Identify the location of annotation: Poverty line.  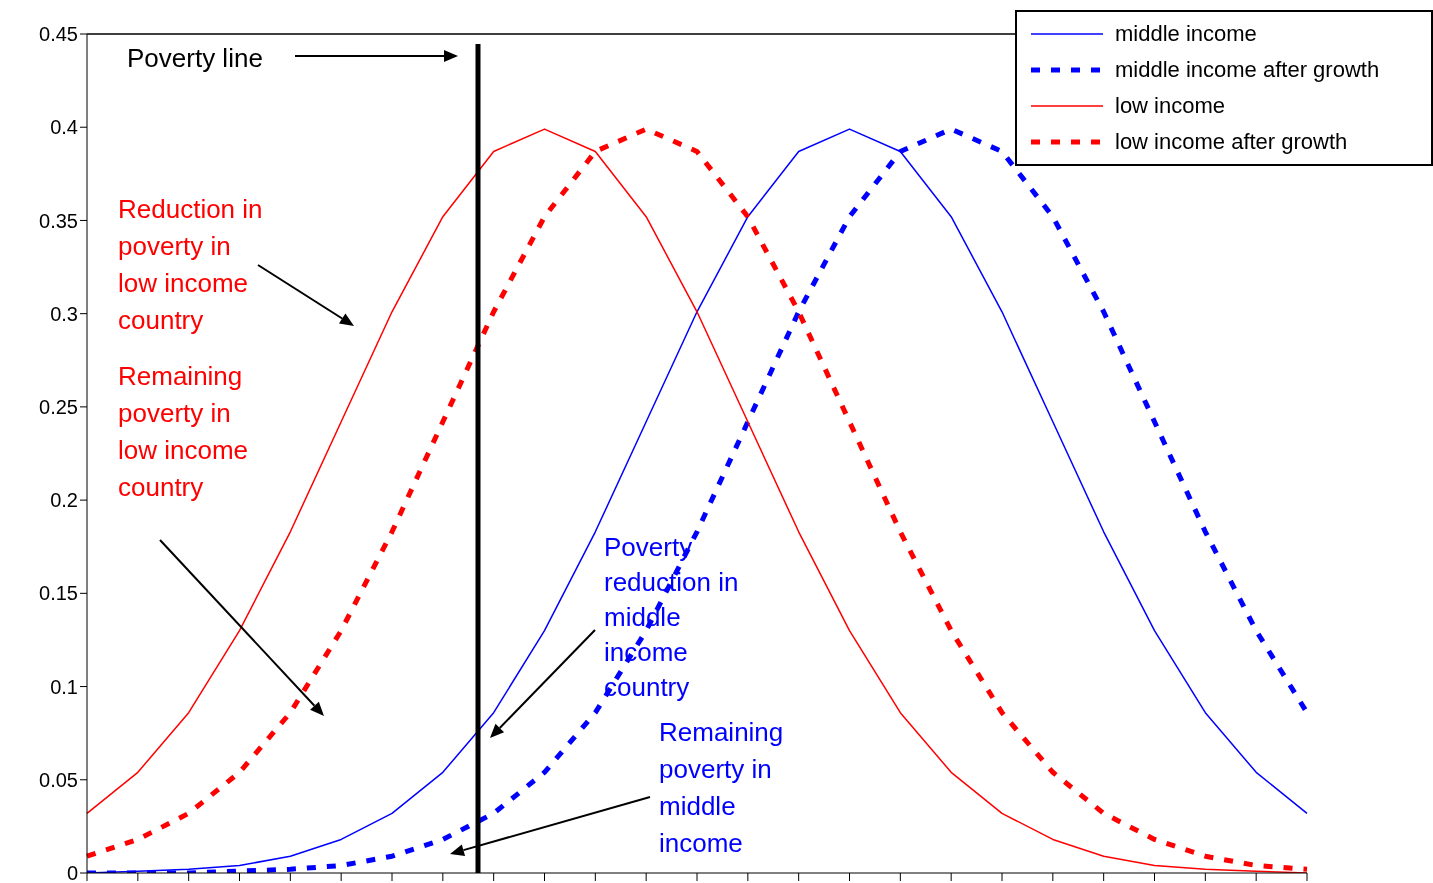
(195, 58).